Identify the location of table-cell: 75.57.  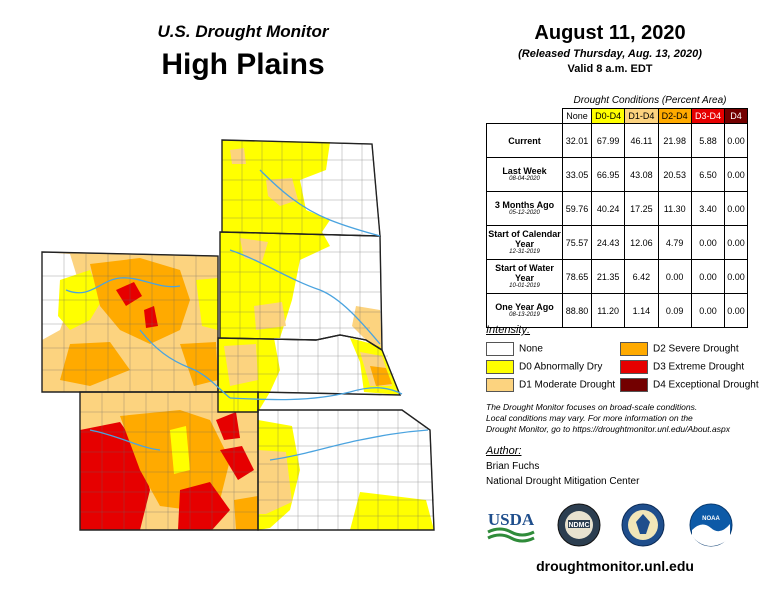
(577, 242).